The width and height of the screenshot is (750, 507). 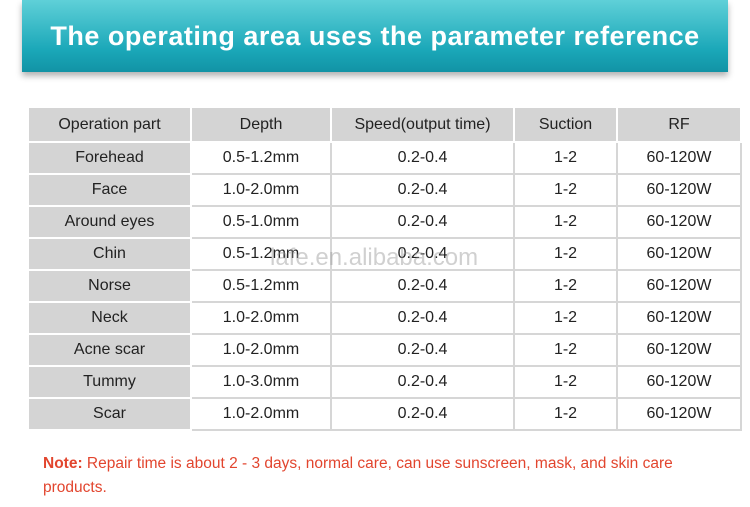 I want to click on cell: Scar, so click(x=109, y=414).